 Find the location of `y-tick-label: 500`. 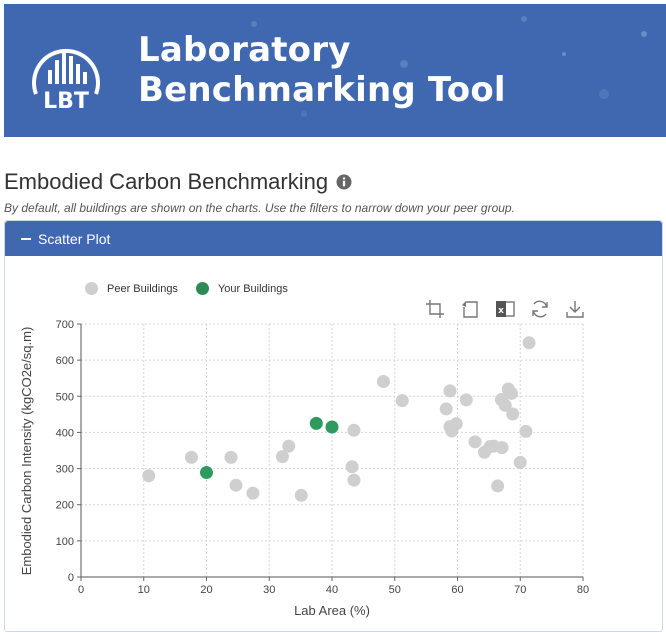

y-tick-label: 500 is located at coordinates (65, 397).